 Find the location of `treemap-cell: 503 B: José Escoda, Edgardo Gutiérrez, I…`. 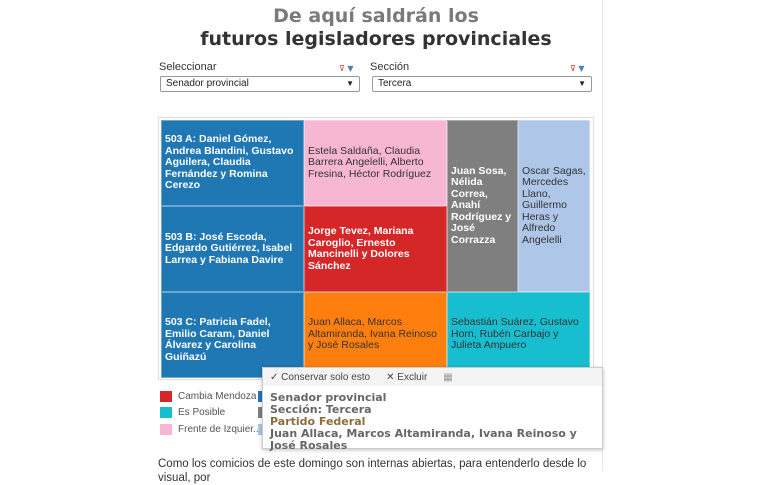

treemap-cell: 503 B: José Escoda, Edgardo Gutiérrez, I… is located at coordinates (232, 249).